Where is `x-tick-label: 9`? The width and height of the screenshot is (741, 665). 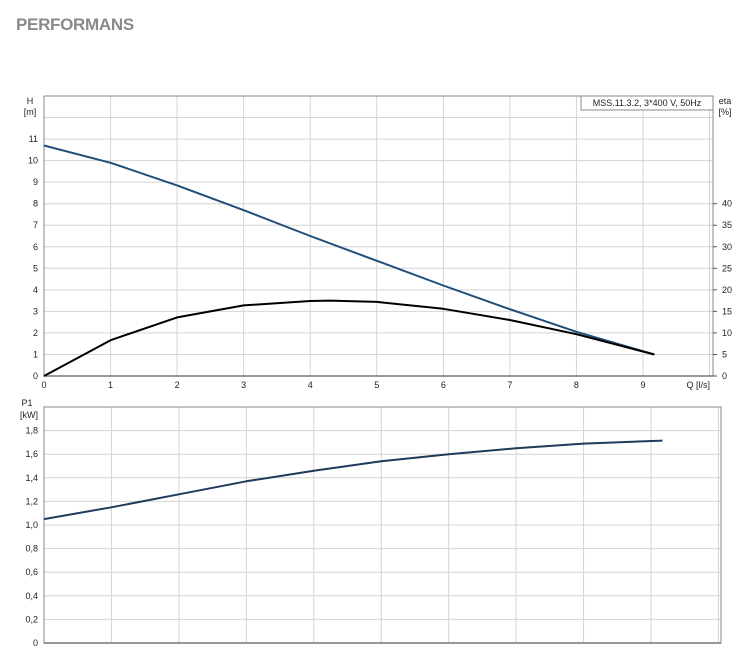 x-tick-label: 9 is located at coordinates (642, 385).